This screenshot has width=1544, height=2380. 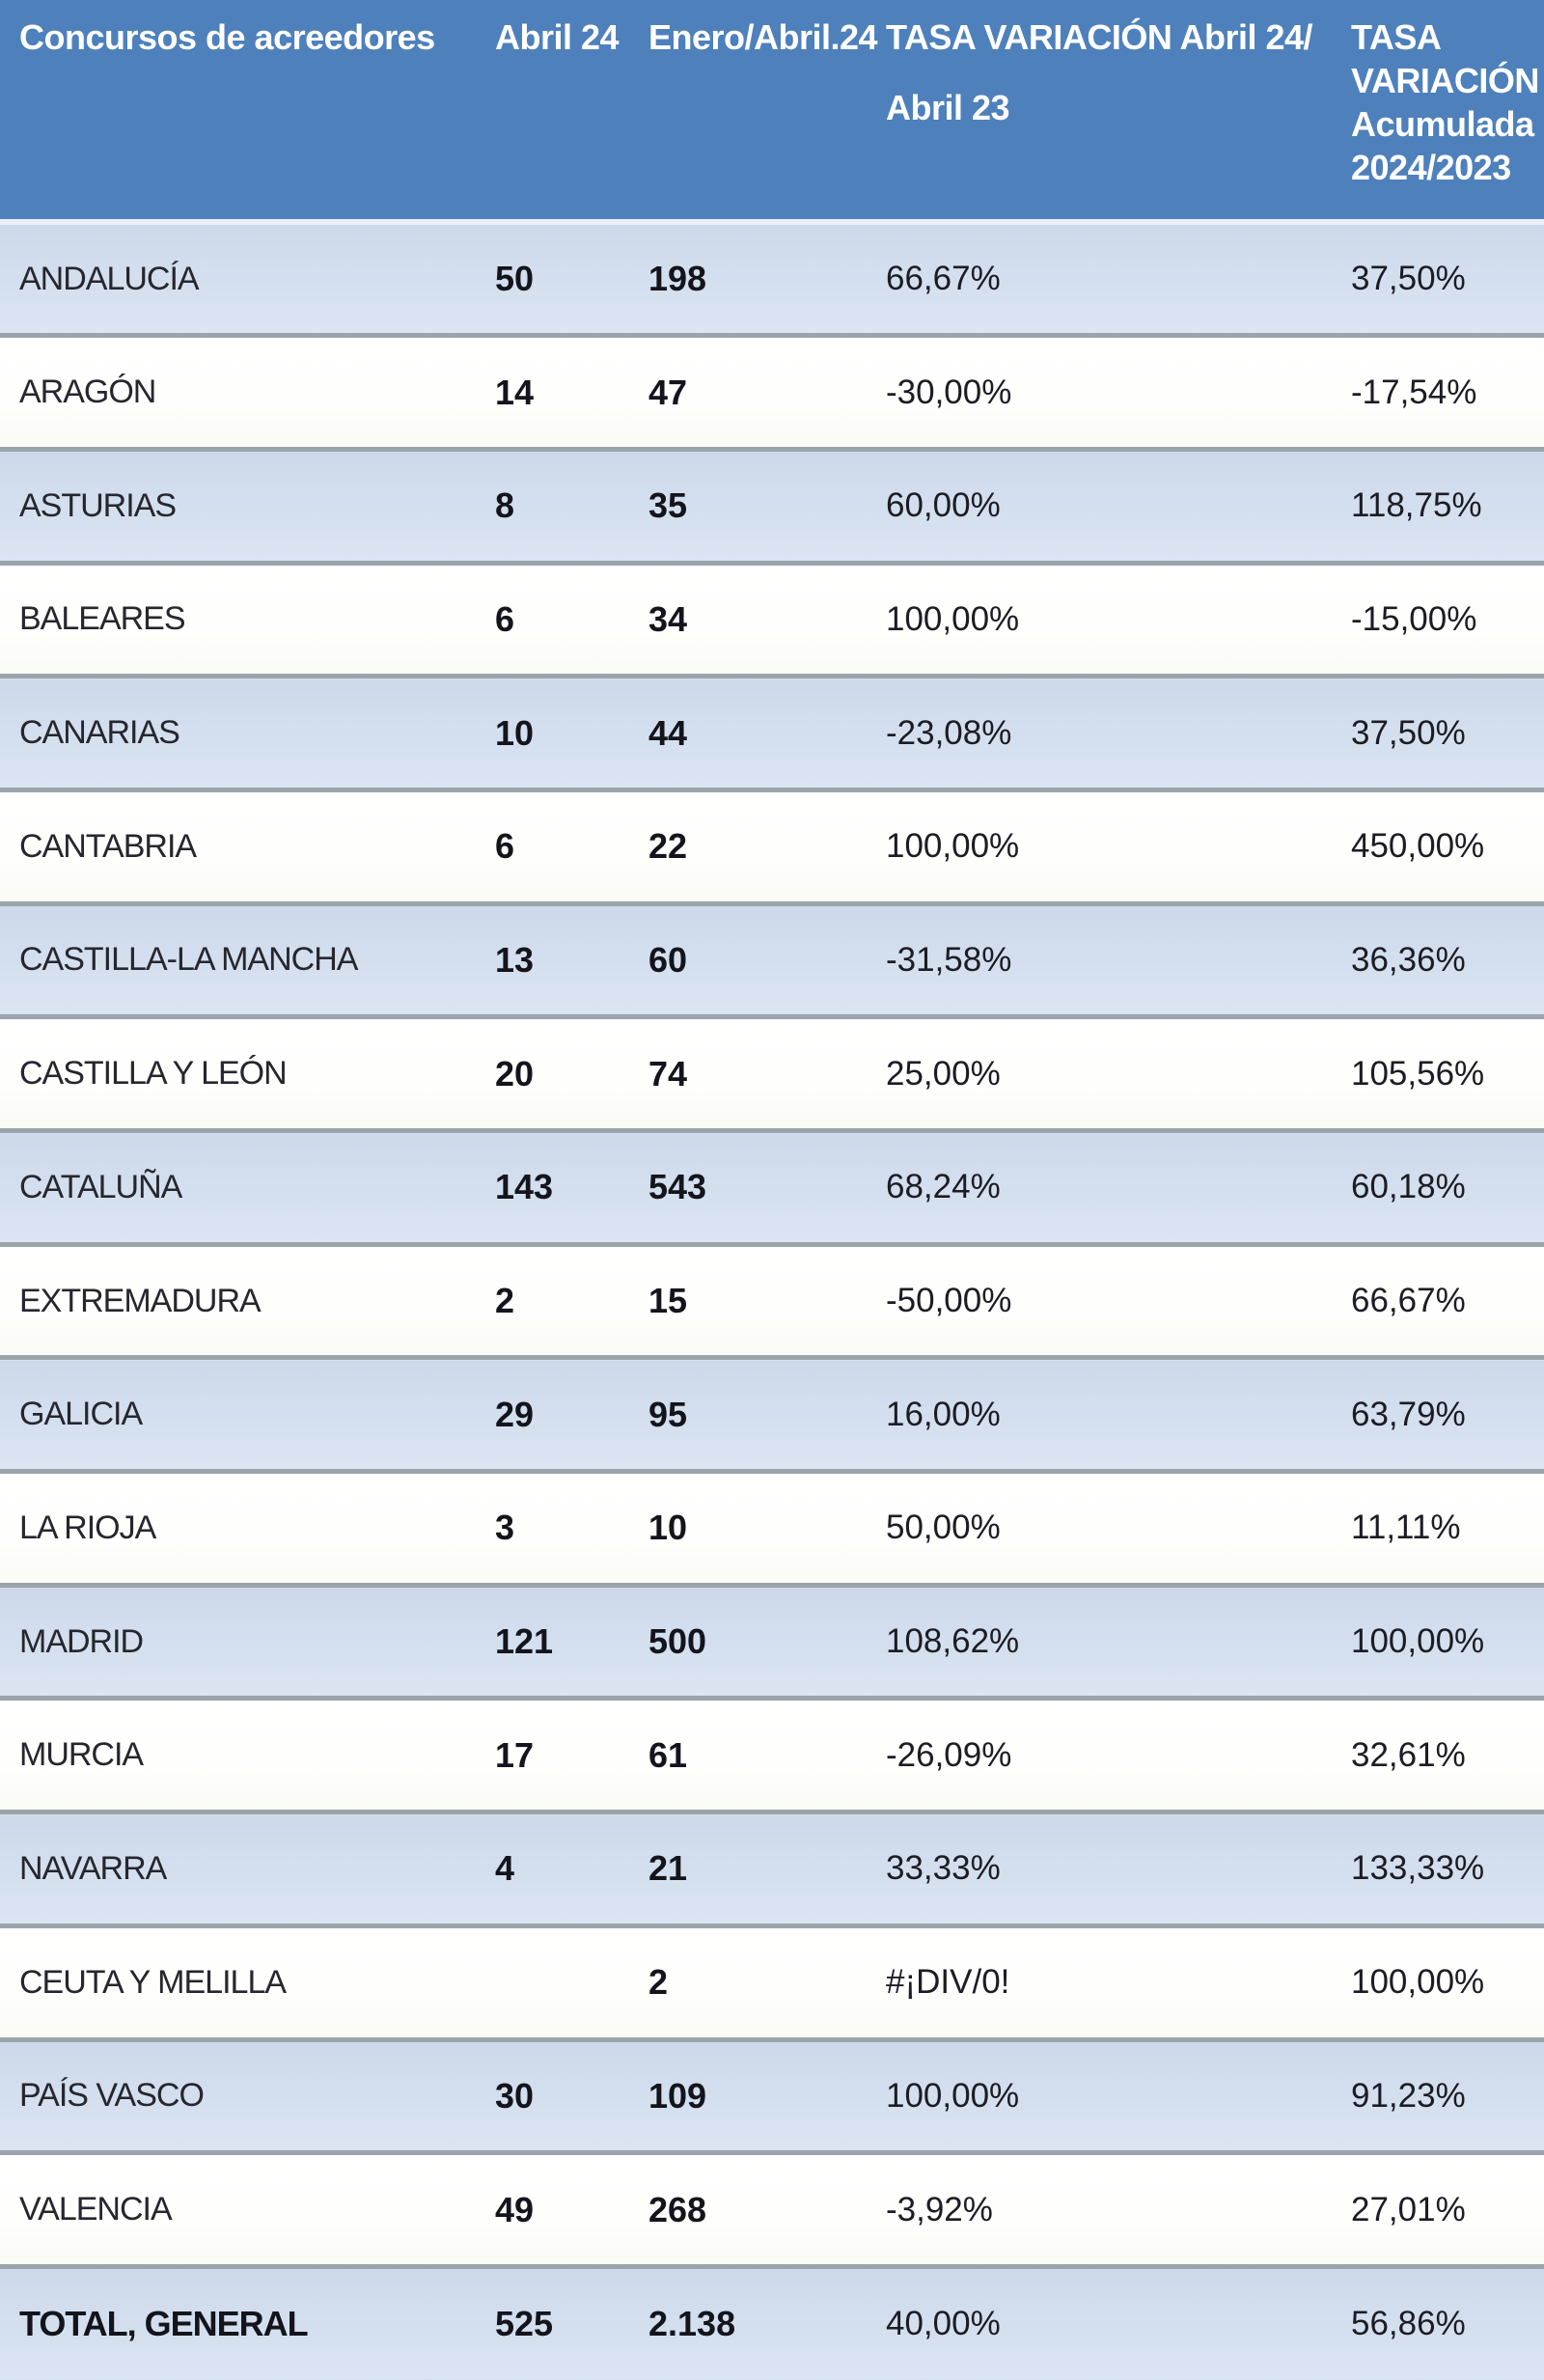 I want to click on tasa-variacion-acumulada-cell: 91,23%, so click(x=1438, y=2094).